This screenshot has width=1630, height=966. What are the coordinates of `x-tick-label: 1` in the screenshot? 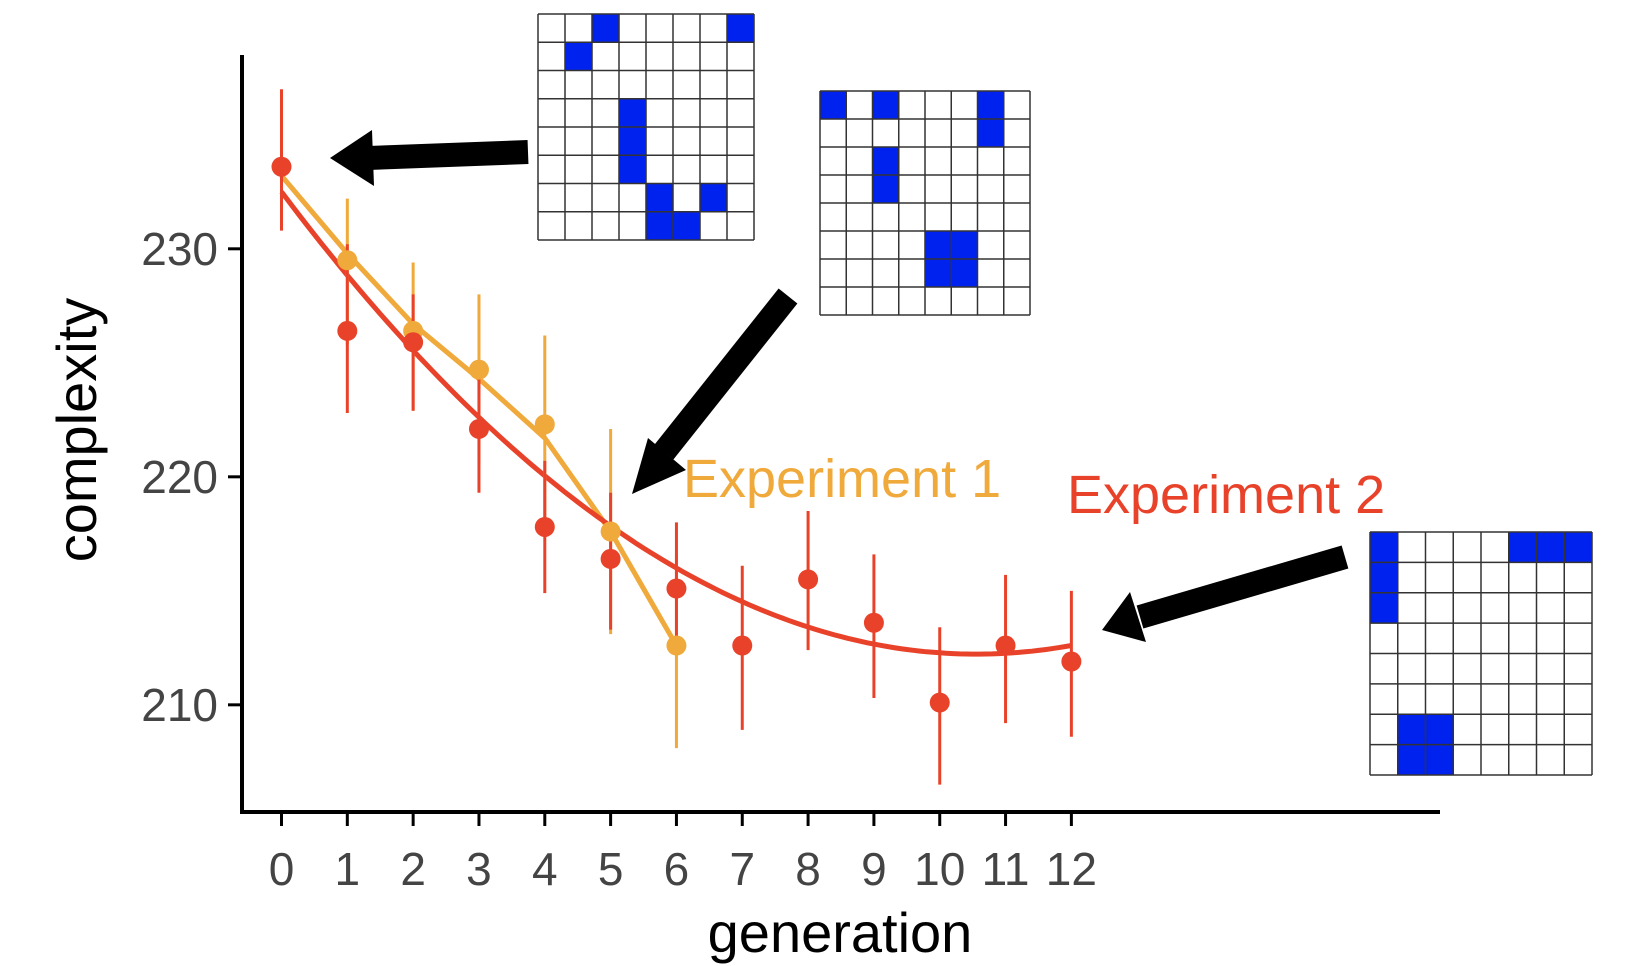 It's located at (348, 869).